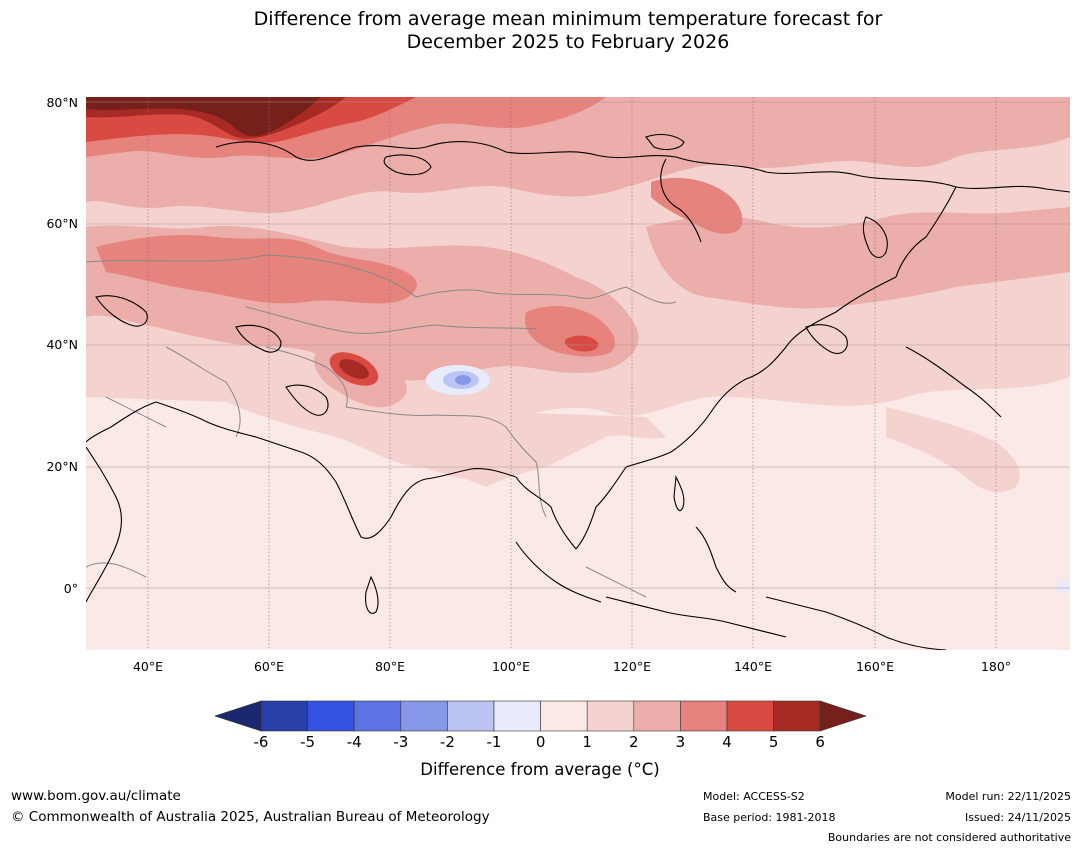  What do you see at coordinates (494, 742) in the screenshot?
I see `colorbar-tick-label: -1` at bounding box center [494, 742].